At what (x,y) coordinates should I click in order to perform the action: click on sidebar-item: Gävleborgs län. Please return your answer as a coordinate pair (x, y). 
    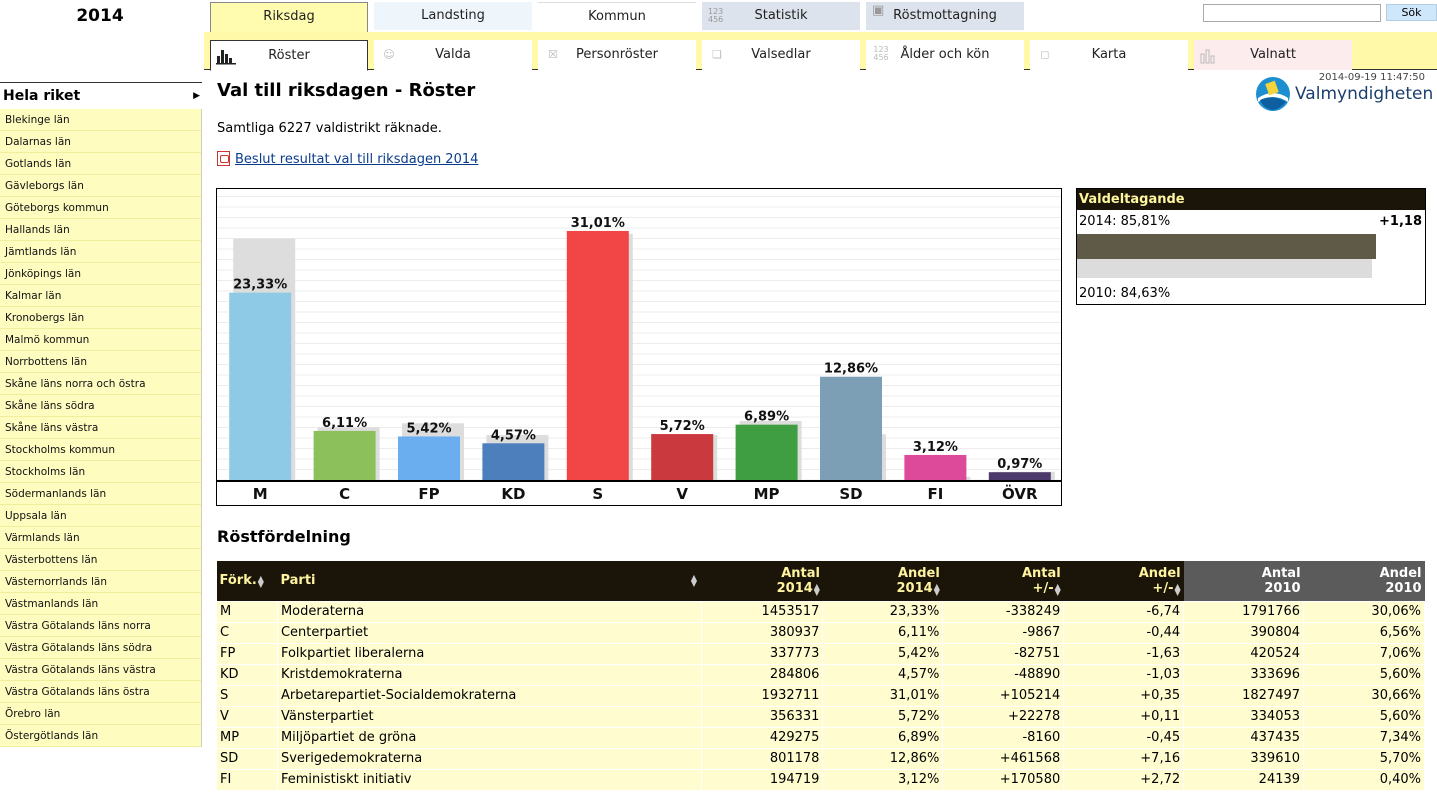
    Looking at the image, I should click on (100, 186).